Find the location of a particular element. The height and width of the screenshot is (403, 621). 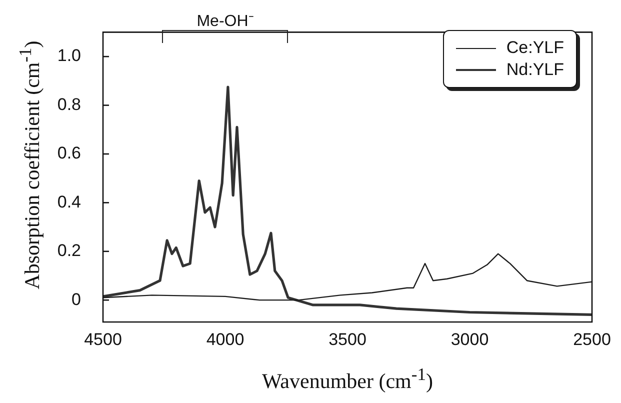

x-tick-label: 2500 is located at coordinates (592, 339).